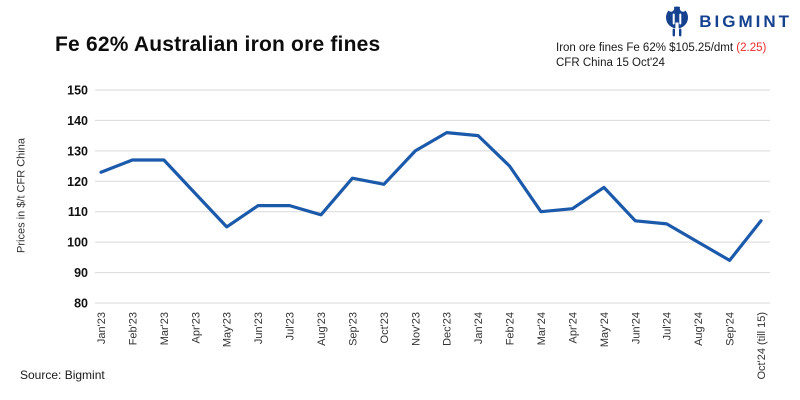 The width and height of the screenshot is (800, 400). I want to click on x-tick-label: Apr'23, so click(196, 327).